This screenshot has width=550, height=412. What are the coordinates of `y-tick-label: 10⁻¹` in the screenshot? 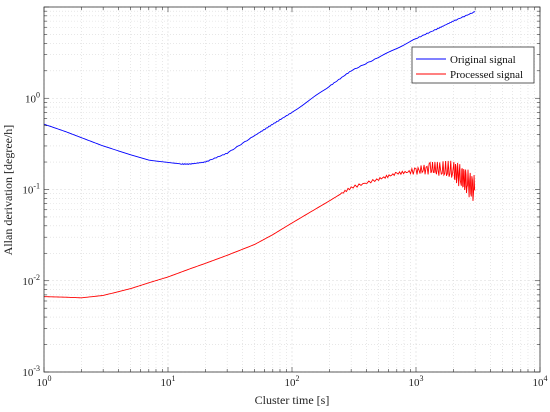 It's located at (31, 189).